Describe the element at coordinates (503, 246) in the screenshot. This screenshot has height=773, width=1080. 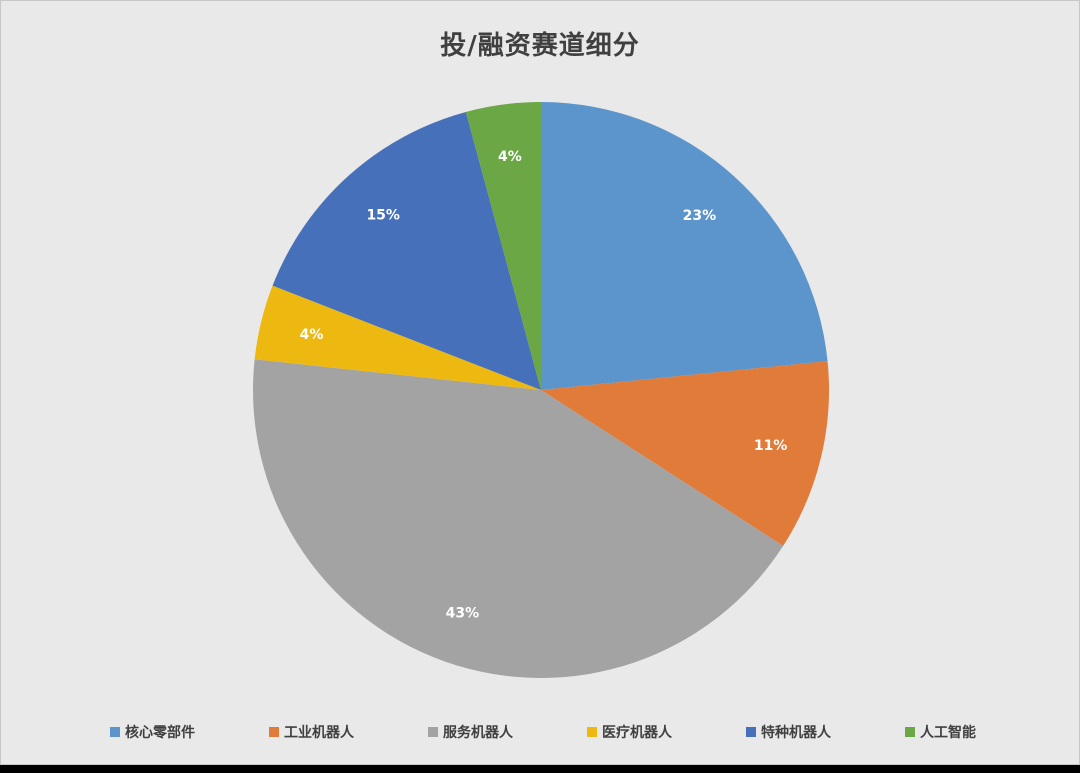
I see `pie-slice-ai` at that location.